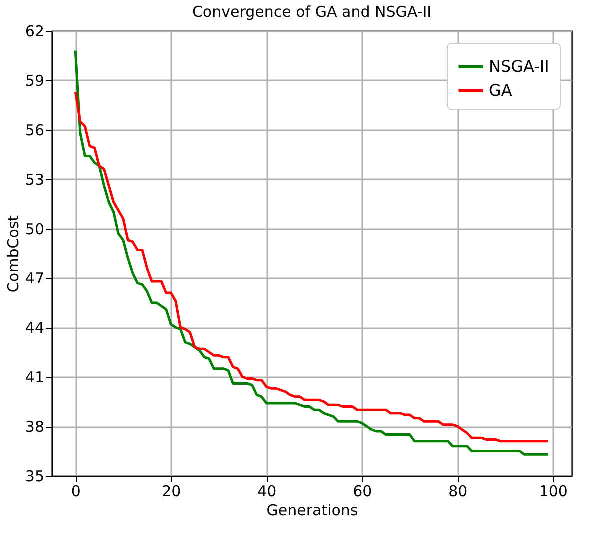  Describe the element at coordinates (267, 491) in the screenshot. I see `x-tick-label: 40` at that location.